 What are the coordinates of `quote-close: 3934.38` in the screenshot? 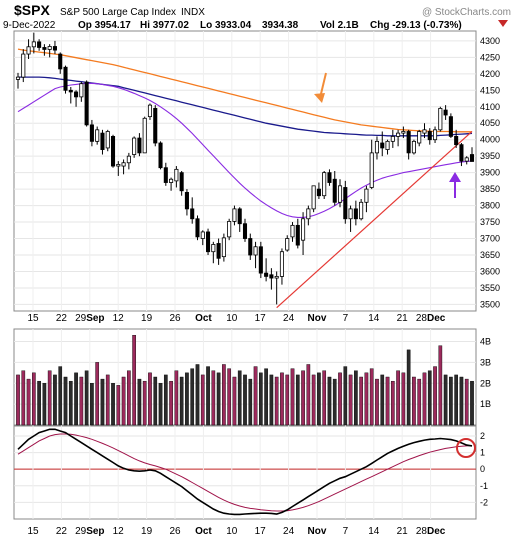 It's located at (280, 25).